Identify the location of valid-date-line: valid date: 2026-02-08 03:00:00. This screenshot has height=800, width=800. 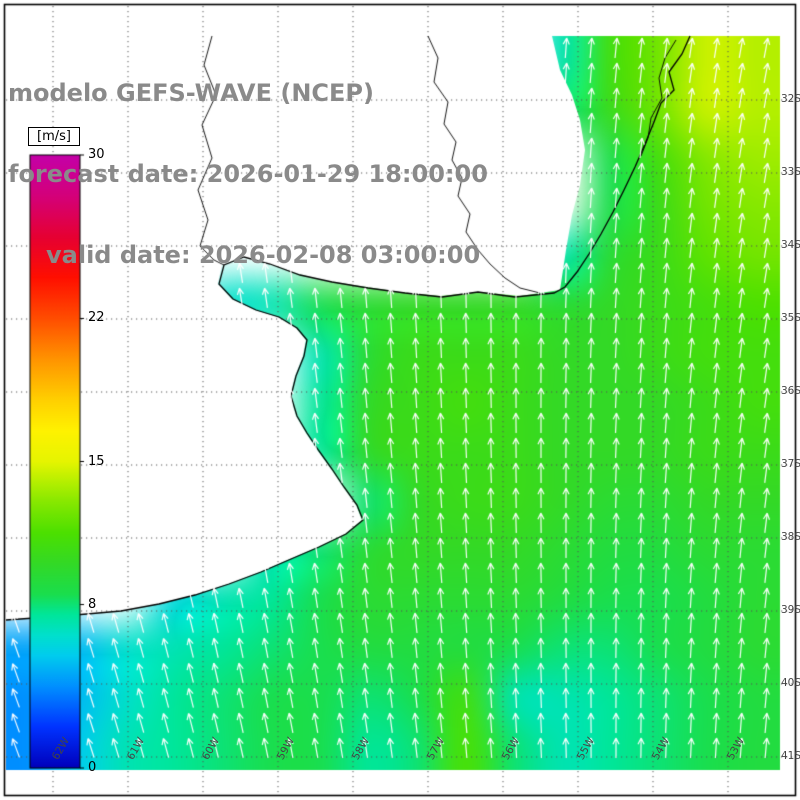
(263, 255).